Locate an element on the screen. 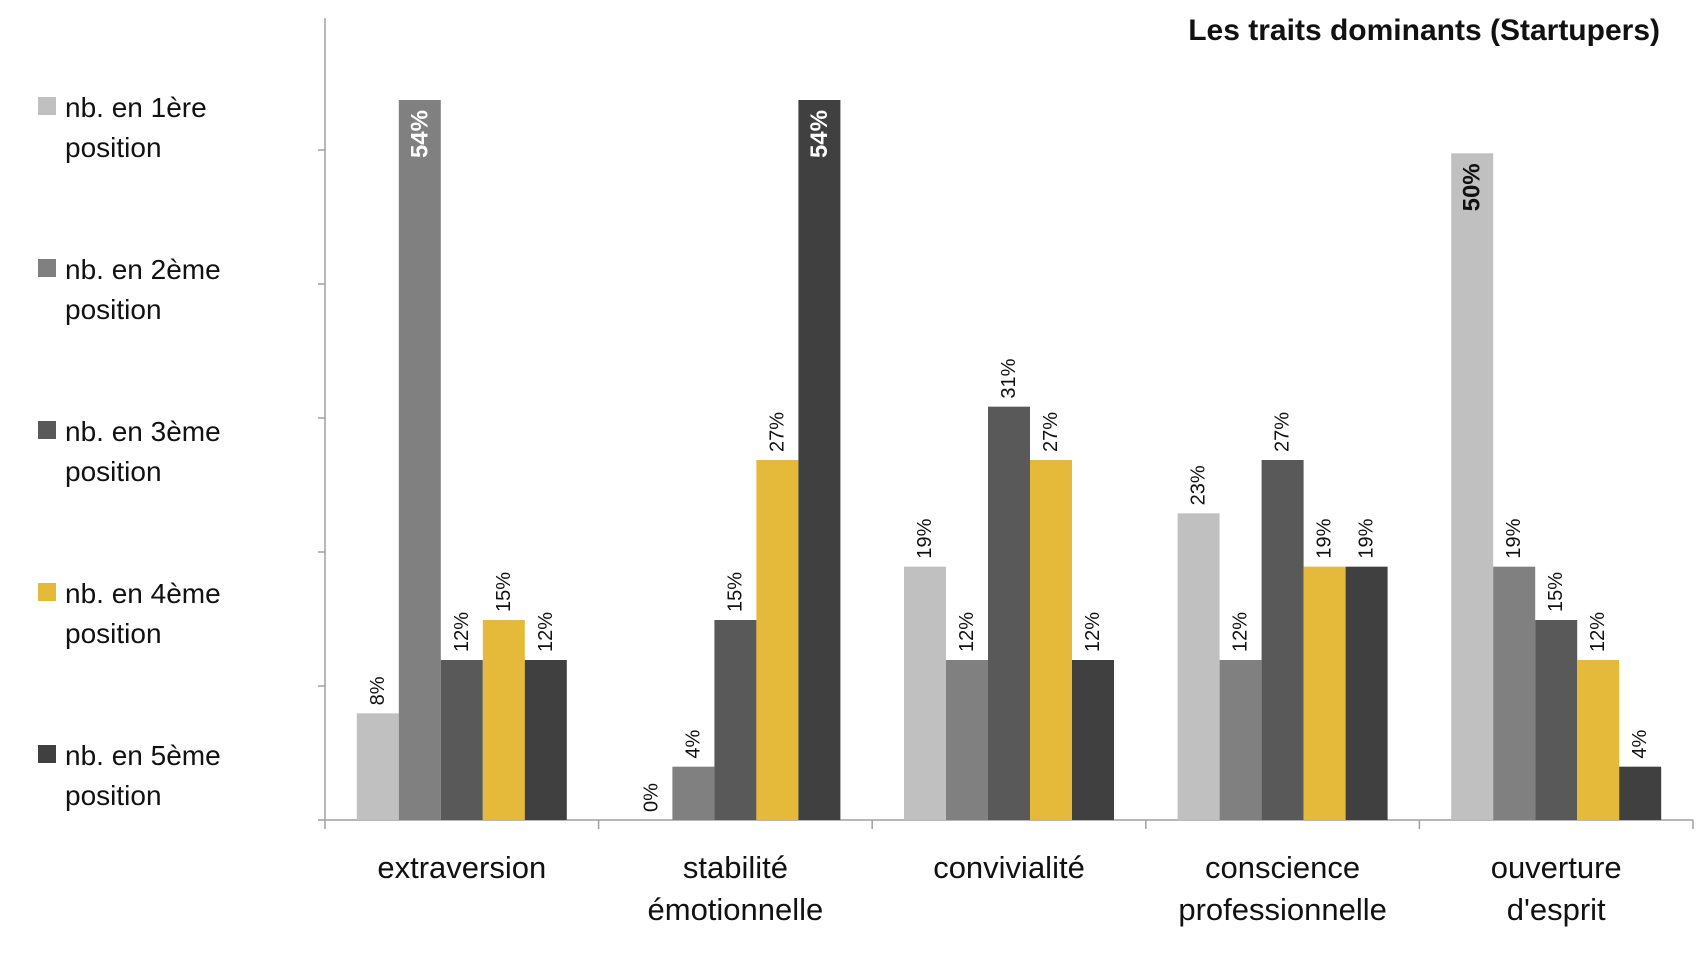  data-label: 0% is located at coordinates (651, 797).